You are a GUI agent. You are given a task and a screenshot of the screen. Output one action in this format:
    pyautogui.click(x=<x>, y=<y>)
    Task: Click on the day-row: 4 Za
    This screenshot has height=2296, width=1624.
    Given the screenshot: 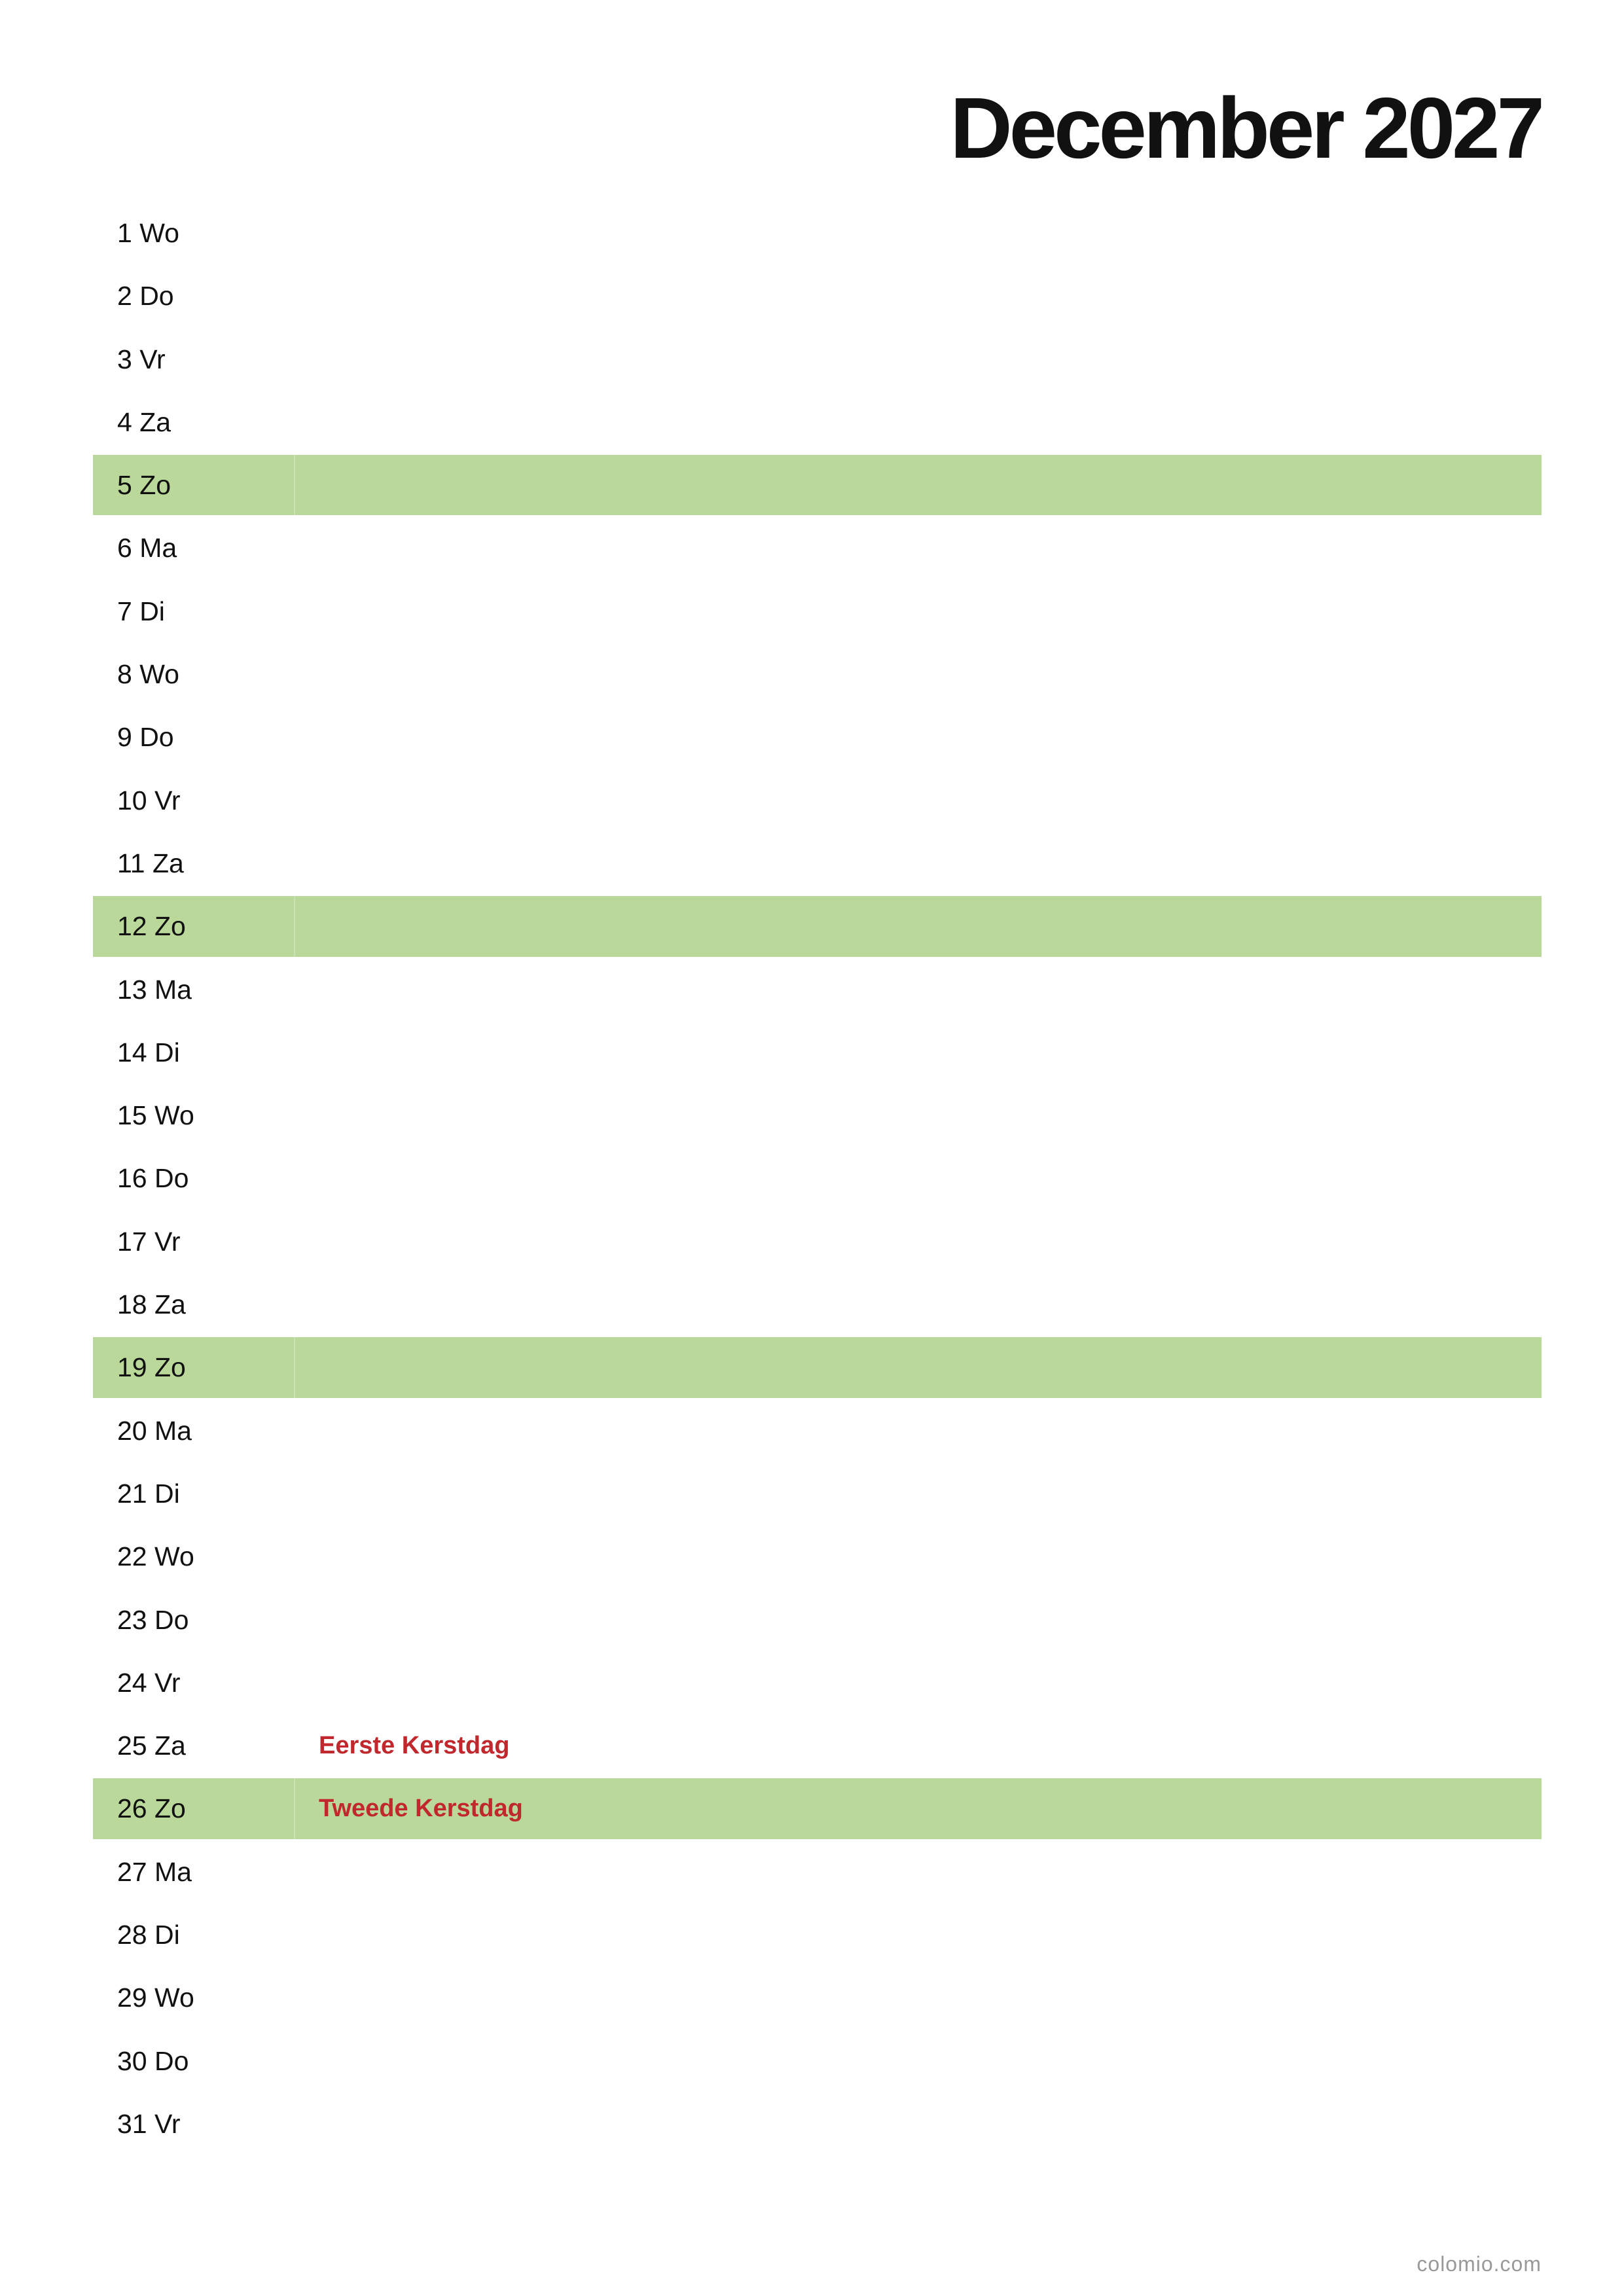 What is the action you would take?
    pyautogui.click(x=817, y=422)
    